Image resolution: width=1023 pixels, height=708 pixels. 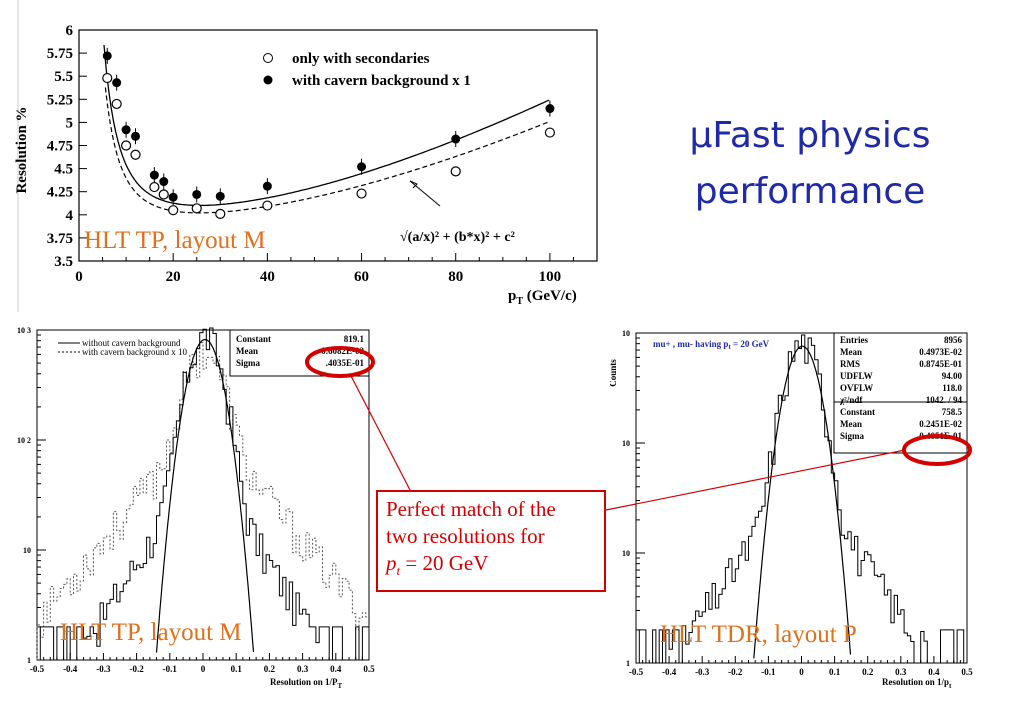 I want to click on br-x-axis: -0.5 -0.4 -0.3 -0.2 -0.1 0 0.1 0.2 0.3 0.4 0.5, so click(x=801, y=666).